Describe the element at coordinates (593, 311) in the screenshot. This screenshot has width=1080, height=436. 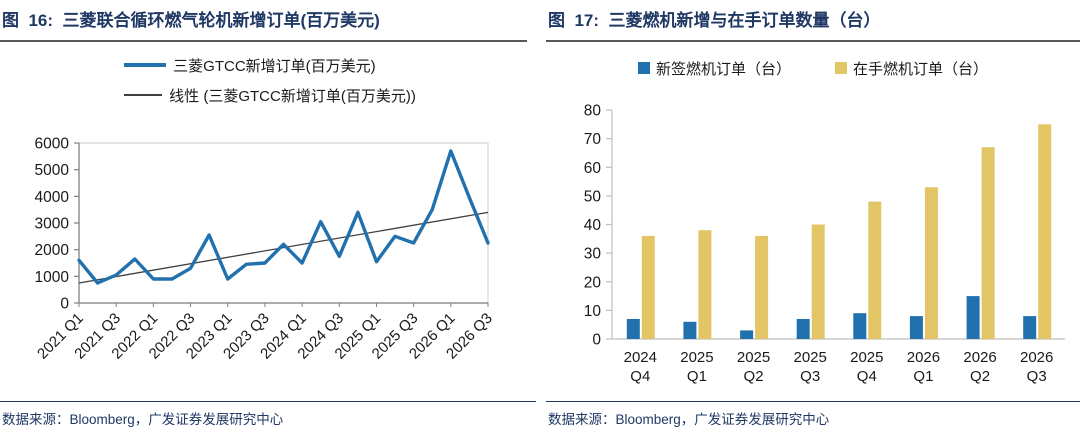
I see `y-tick-label: 10` at that location.